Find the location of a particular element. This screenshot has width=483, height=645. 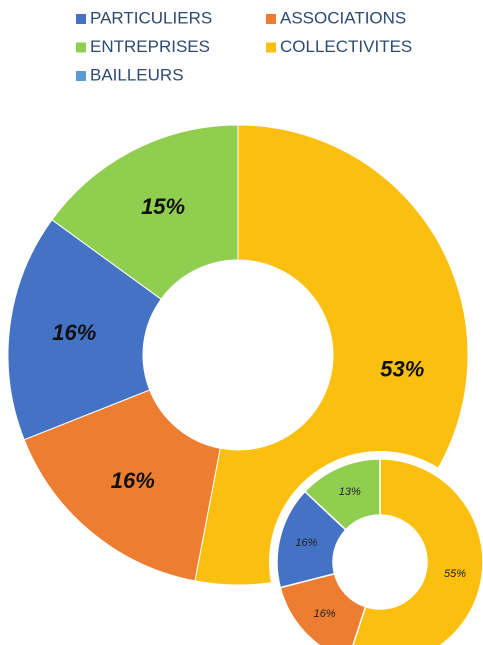

donut: 55% 16% 16% 13% is located at coordinates (376, 548).